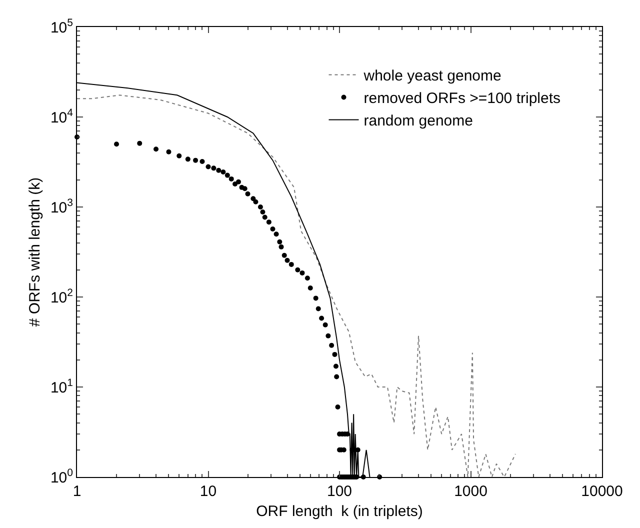 The width and height of the screenshot is (640, 528). Describe the element at coordinates (62, 386) in the screenshot. I see `y-tick-label: 10$^{1}$` at that location.